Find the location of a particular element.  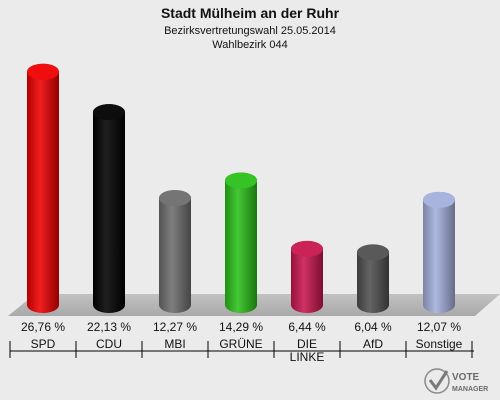

category-label: MBI is located at coordinates (174, 344).